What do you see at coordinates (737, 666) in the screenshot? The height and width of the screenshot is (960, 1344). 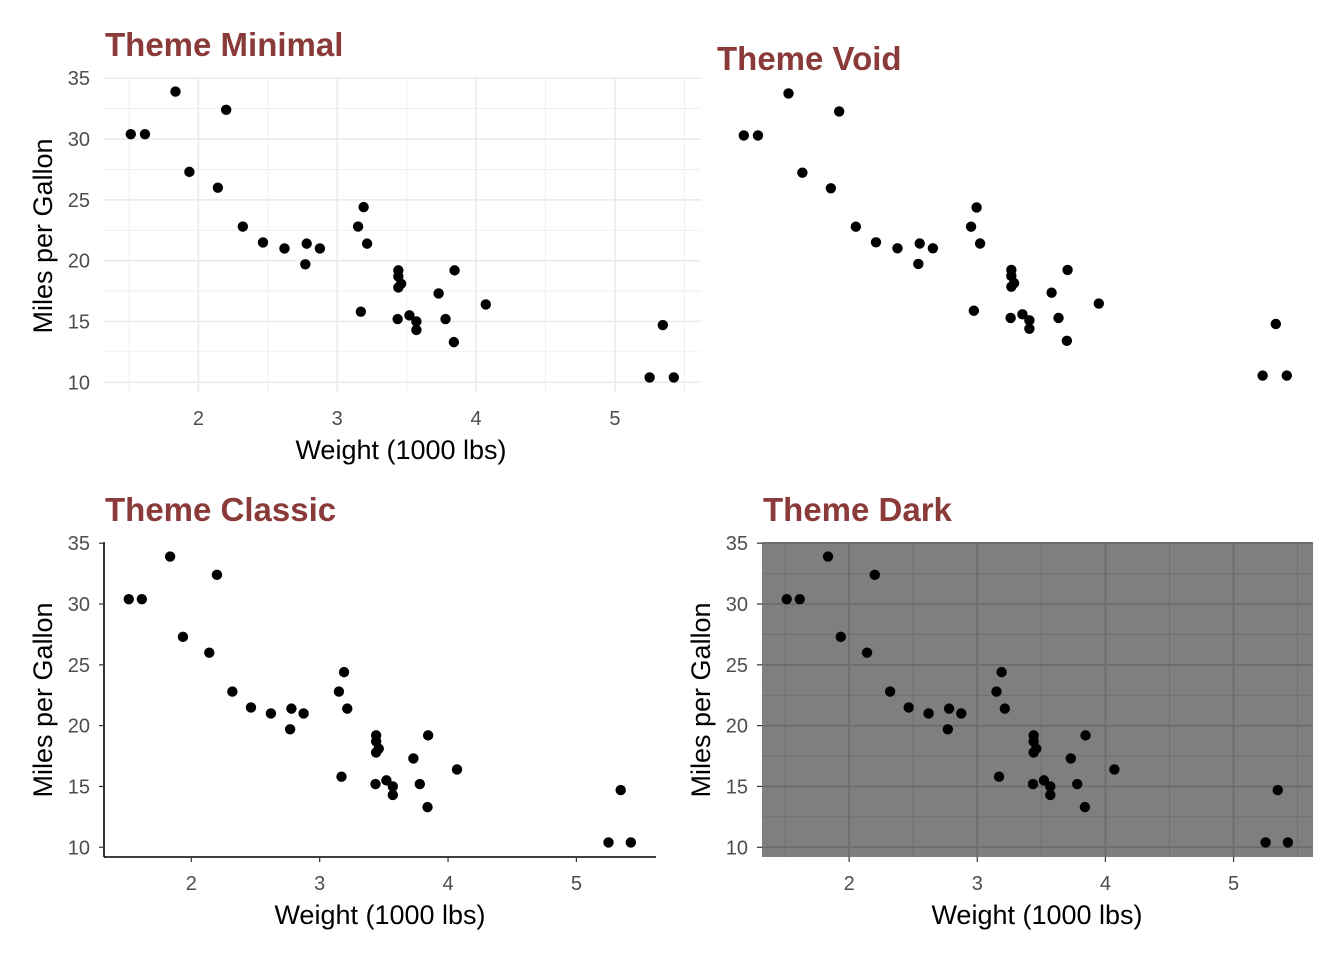 I see `y-tick-label: 25` at bounding box center [737, 666].